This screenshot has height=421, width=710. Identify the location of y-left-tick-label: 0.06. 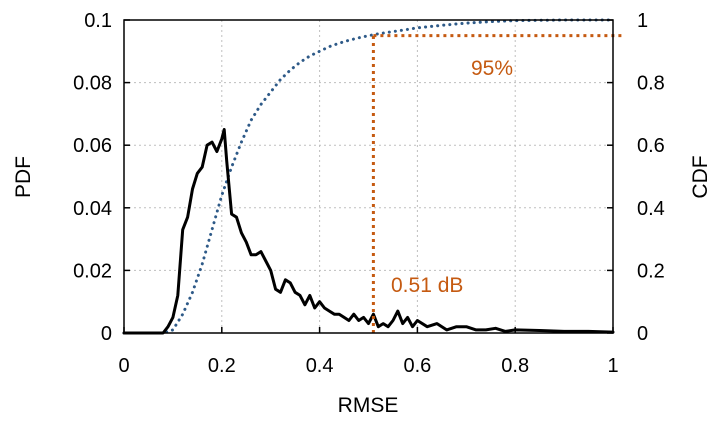
(92, 146).